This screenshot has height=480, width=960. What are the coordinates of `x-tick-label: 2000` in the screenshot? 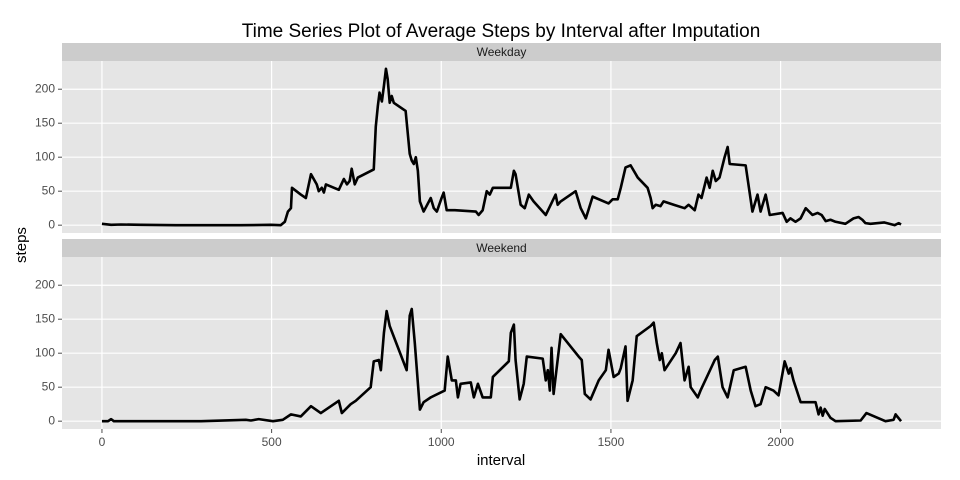 It's located at (780, 442).